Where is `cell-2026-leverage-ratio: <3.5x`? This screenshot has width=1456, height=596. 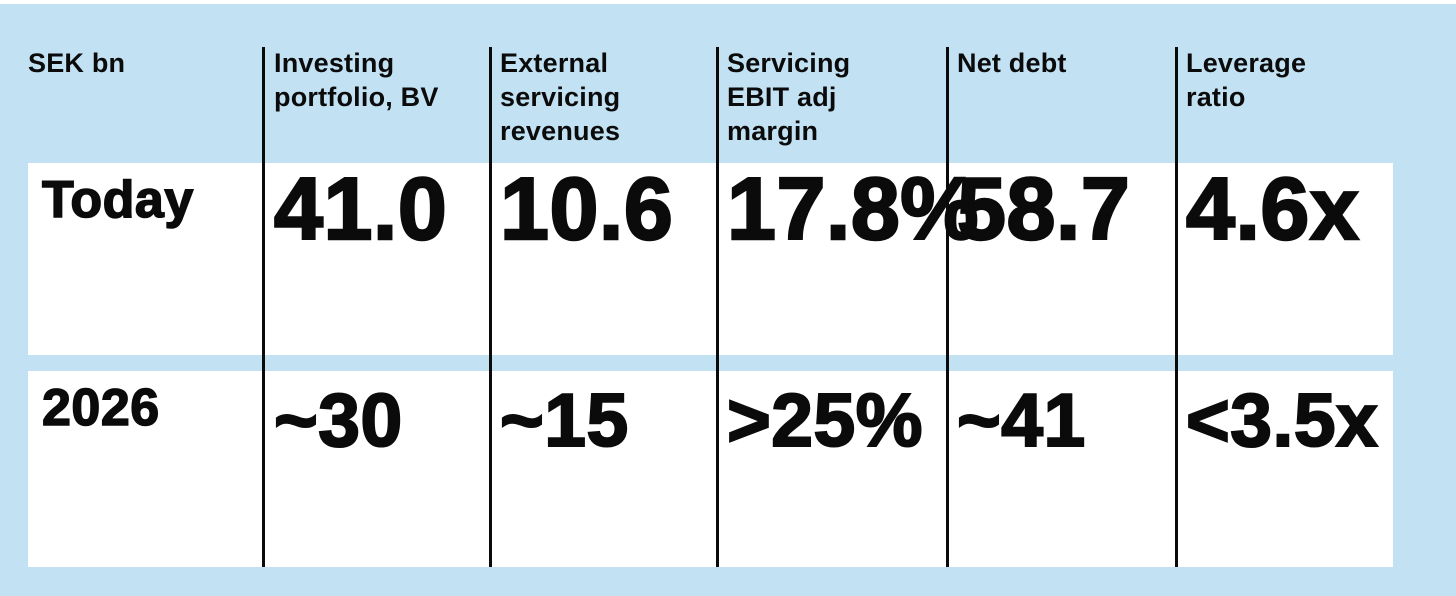
cell-2026-leverage-ratio: <3.5x is located at coordinates (1282, 420).